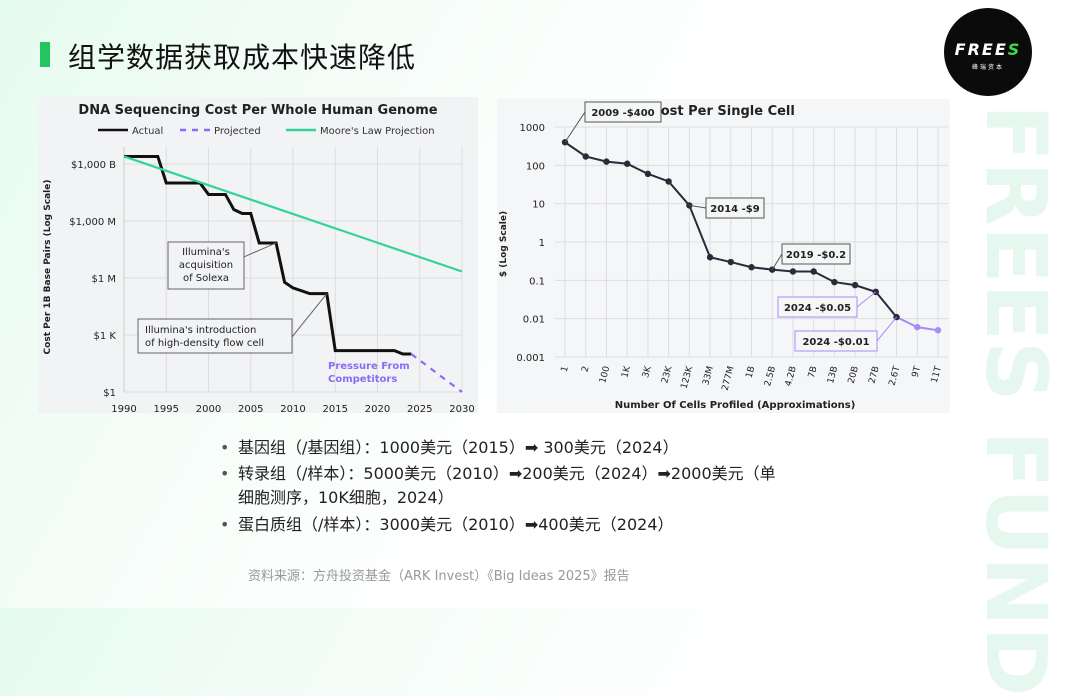 The height and width of the screenshot is (696, 1080). Describe the element at coordinates (123, 408) in the screenshot. I see `x-tick-label: 1990` at that location.